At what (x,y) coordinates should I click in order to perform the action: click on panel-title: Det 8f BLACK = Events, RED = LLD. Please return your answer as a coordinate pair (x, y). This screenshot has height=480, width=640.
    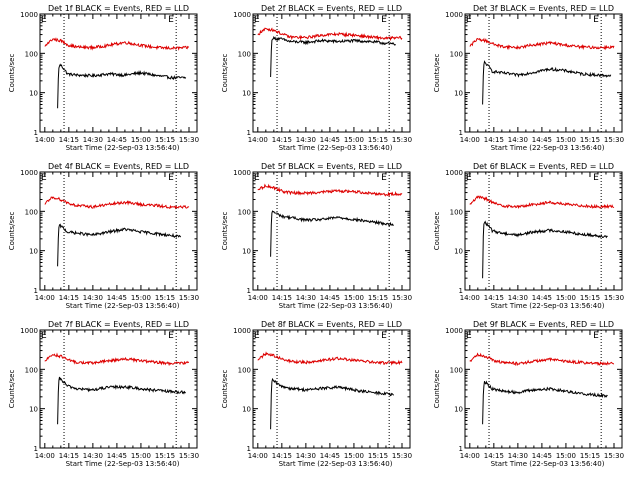
    Looking at the image, I should click on (331, 324).